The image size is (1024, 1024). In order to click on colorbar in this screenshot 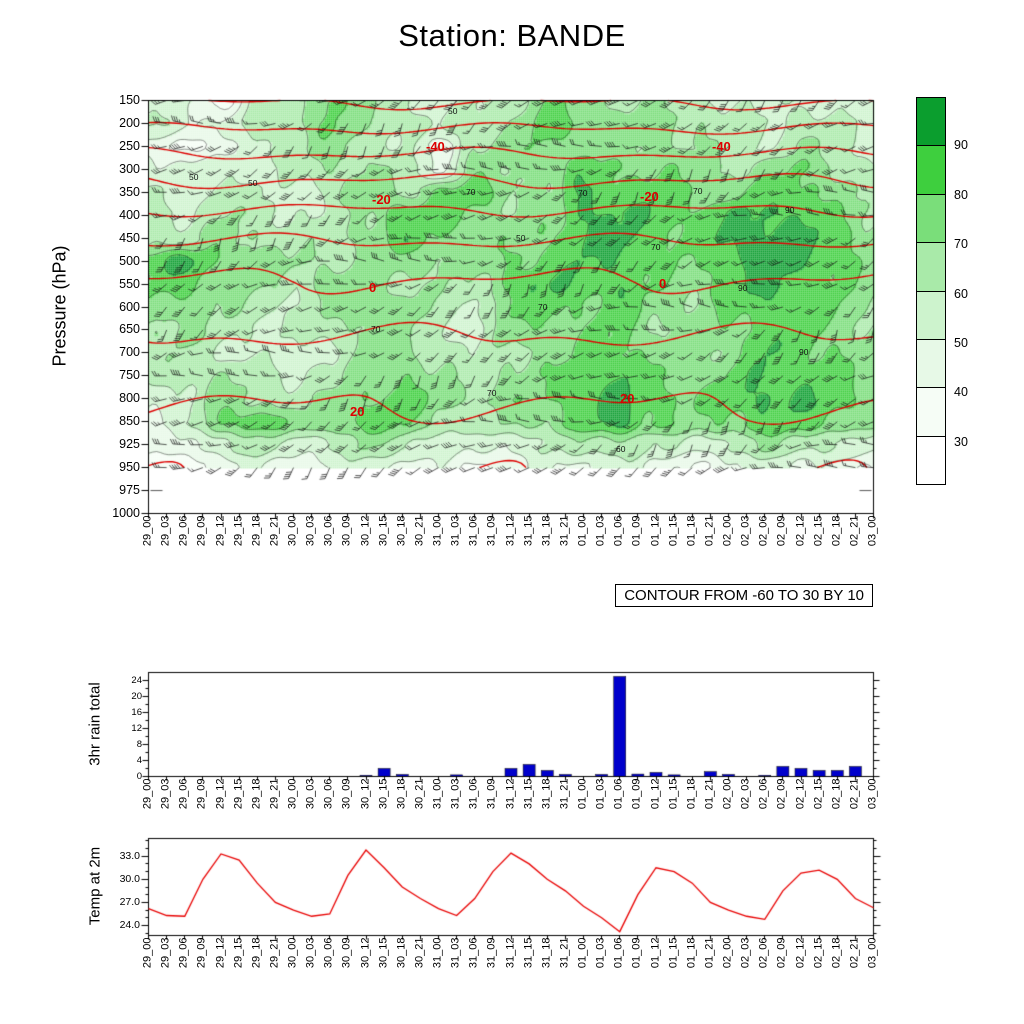, I will do `click(931, 291)`.